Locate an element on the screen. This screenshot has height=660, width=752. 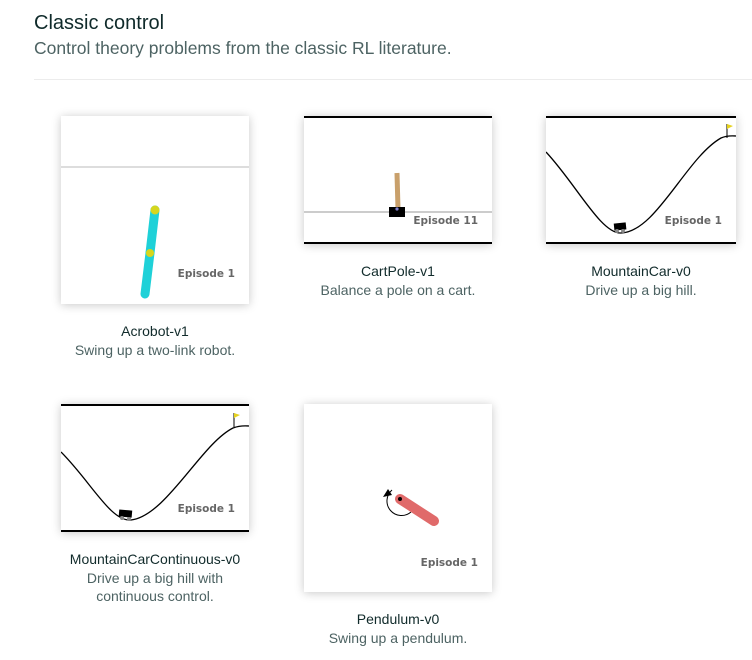
section-title: Classic control is located at coordinates (99, 23).